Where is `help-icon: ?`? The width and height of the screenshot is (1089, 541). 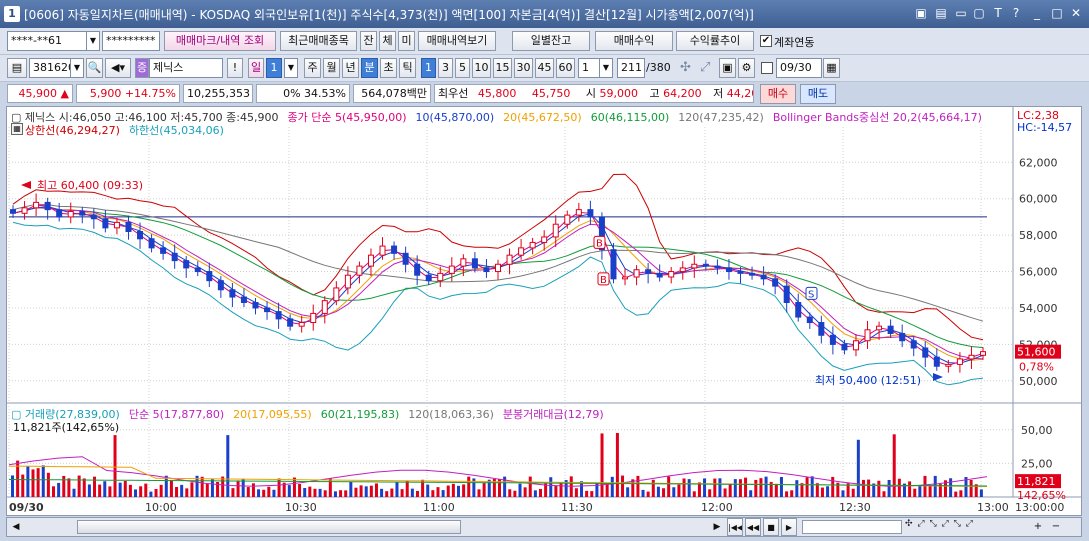 help-icon: ? is located at coordinates (1016, 13).